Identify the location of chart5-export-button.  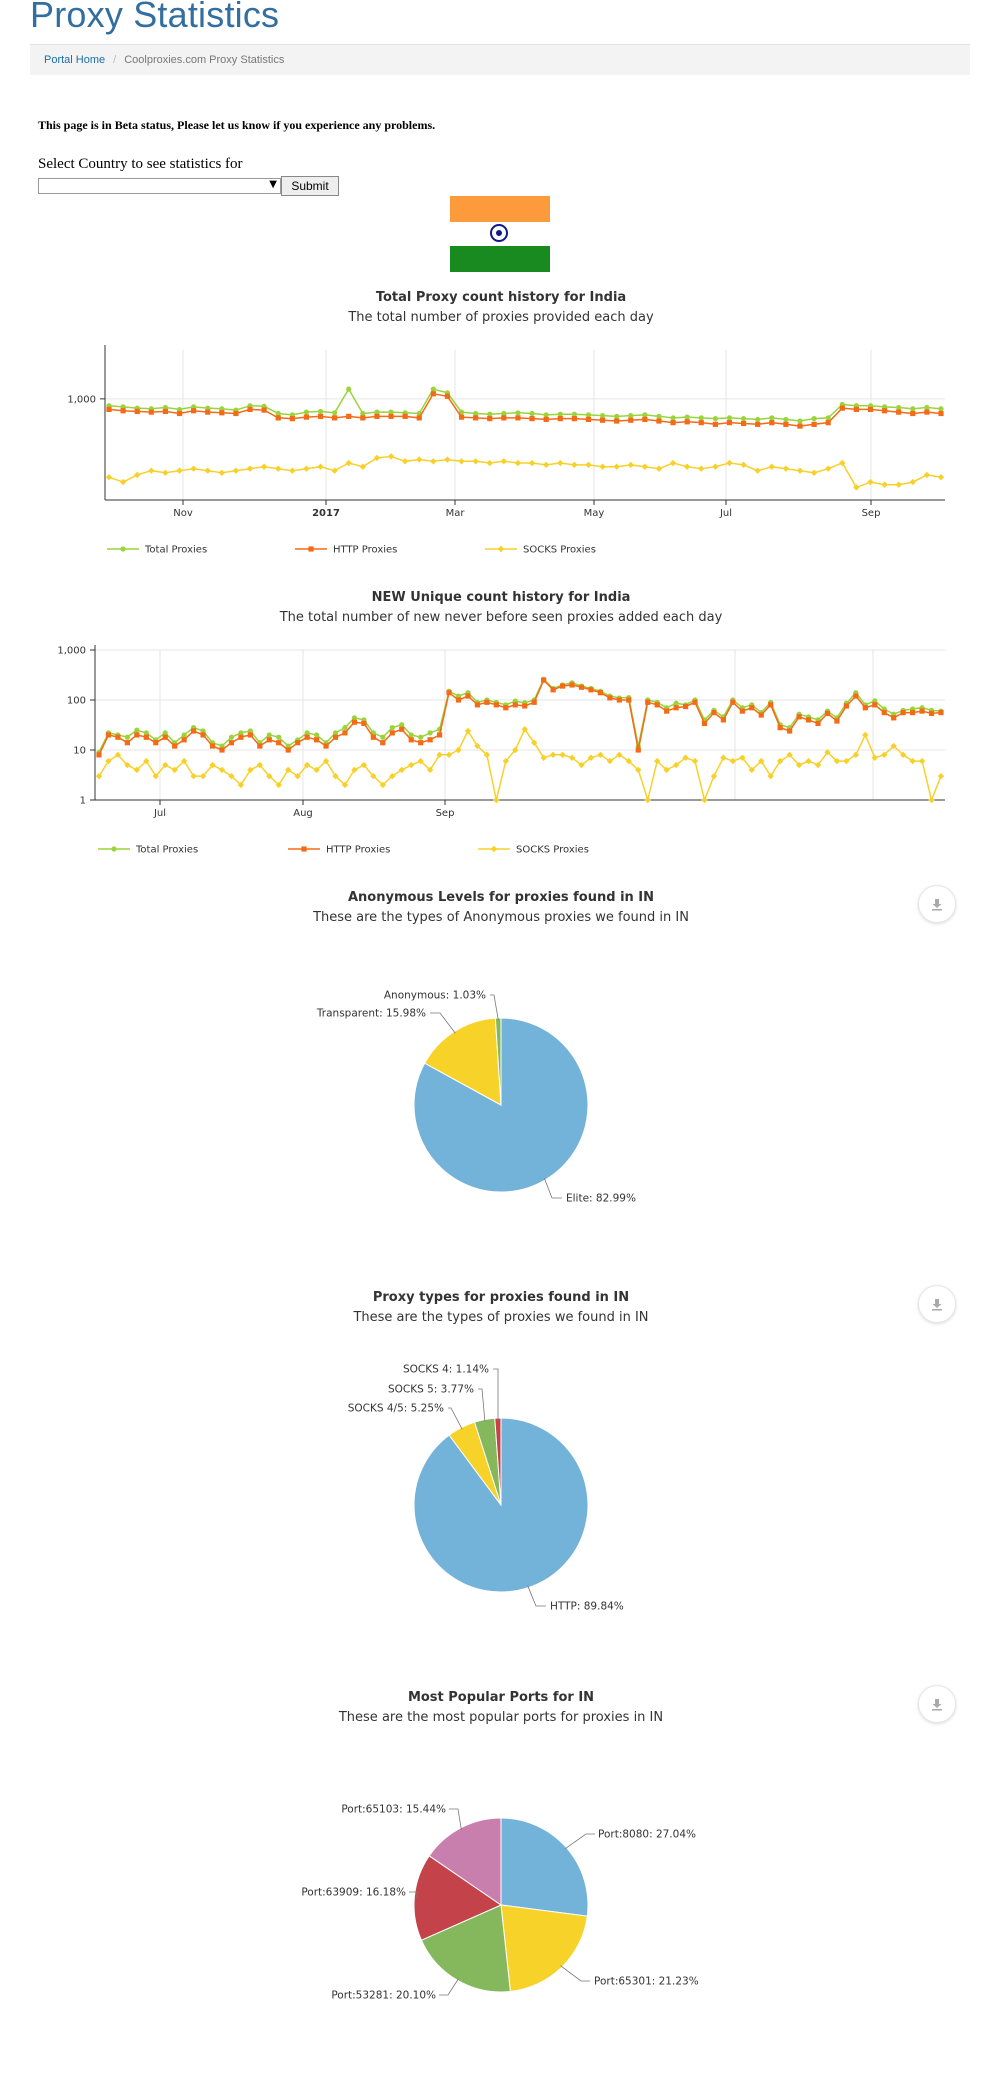
(937, 1704).